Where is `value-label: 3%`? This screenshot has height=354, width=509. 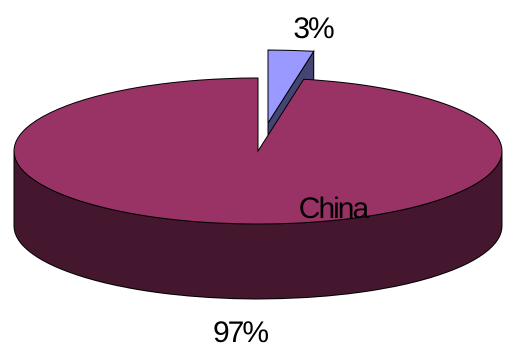 value-label: 3% is located at coordinates (313, 28).